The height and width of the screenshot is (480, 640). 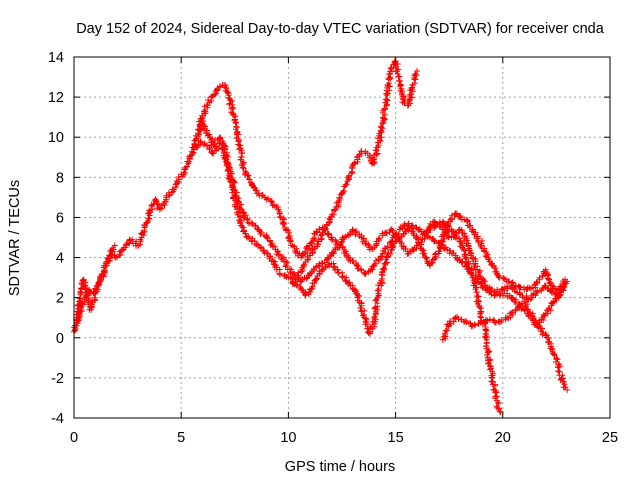 I want to click on x-tick-label: 20, so click(x=503, y=438).